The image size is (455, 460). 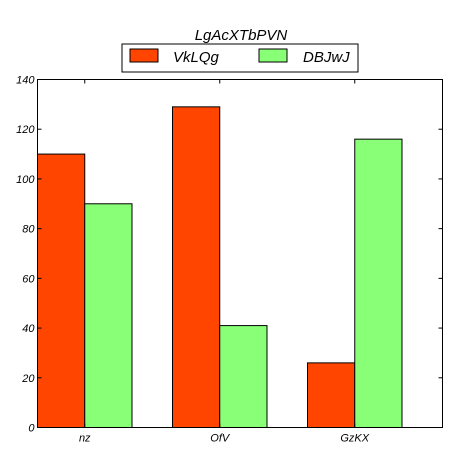 What do you see at coordinates (273, 55) in the screenshot?
I see `legend-swatch-dbjwj` at bounding box center [273, 55].